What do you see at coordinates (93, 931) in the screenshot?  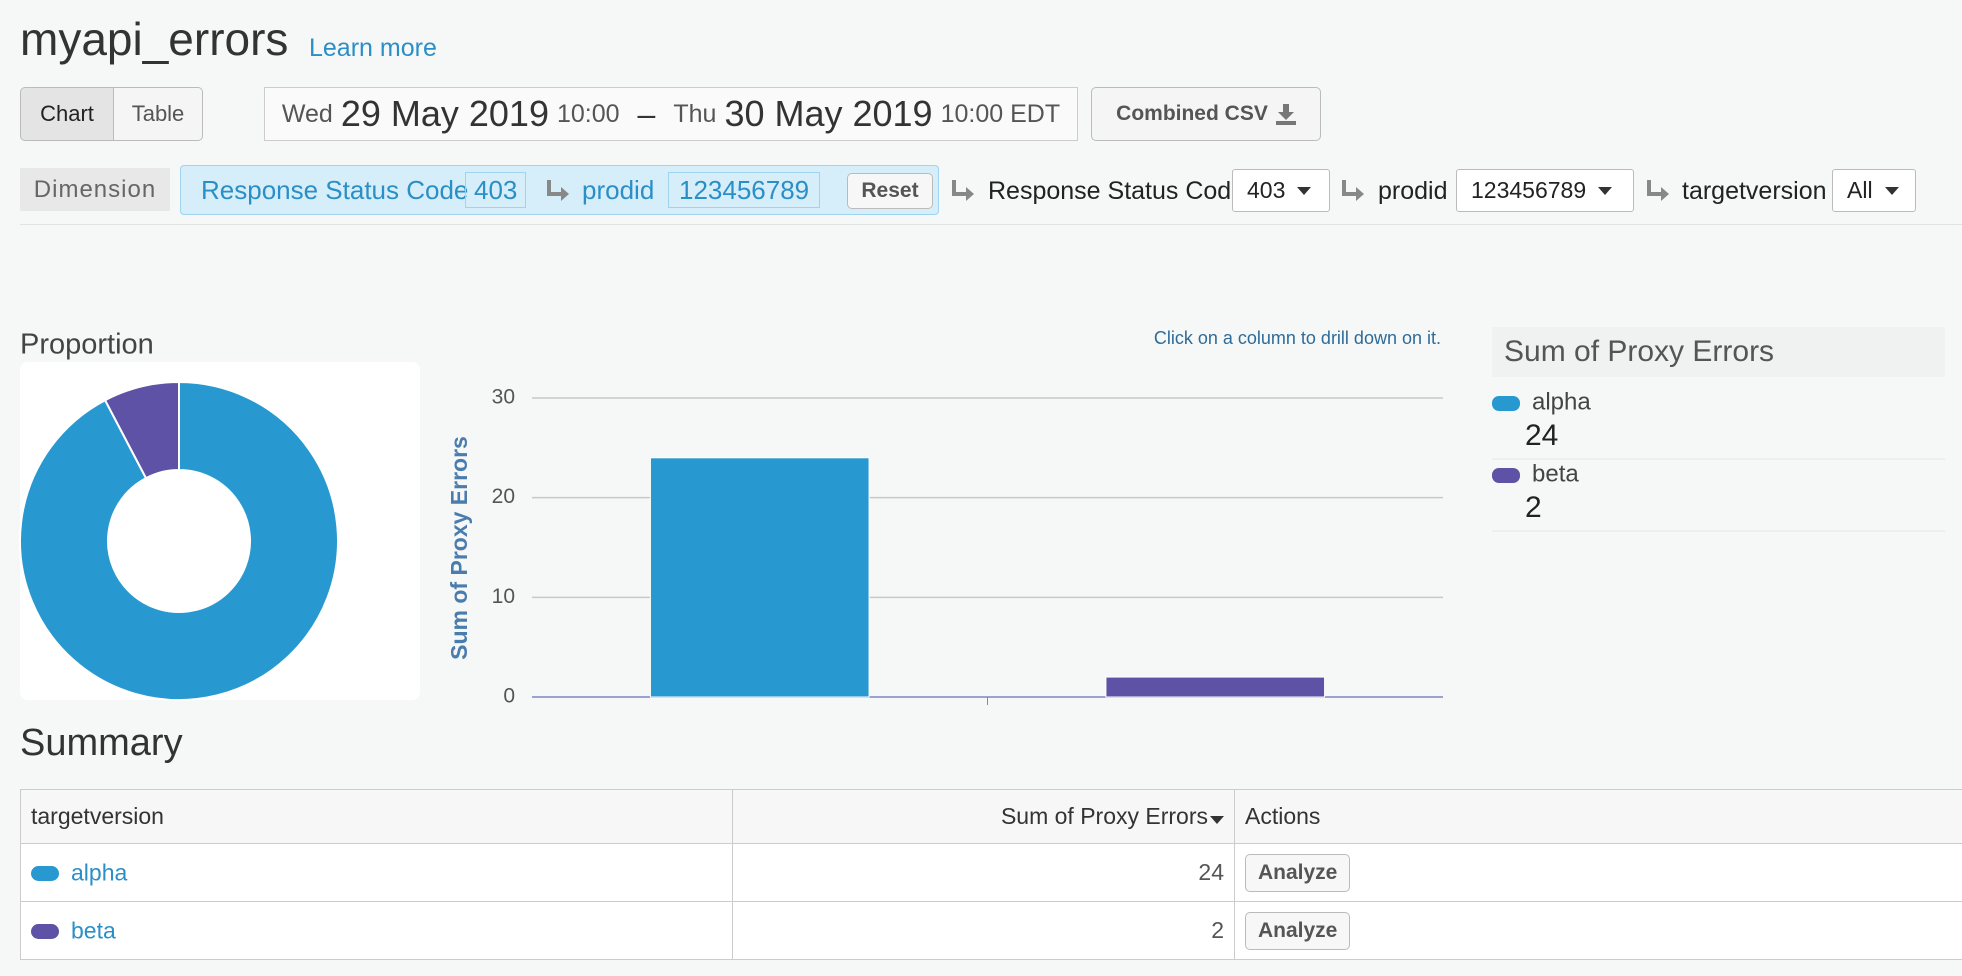 I see `row-link: beta` at bounding box center [93, 931].